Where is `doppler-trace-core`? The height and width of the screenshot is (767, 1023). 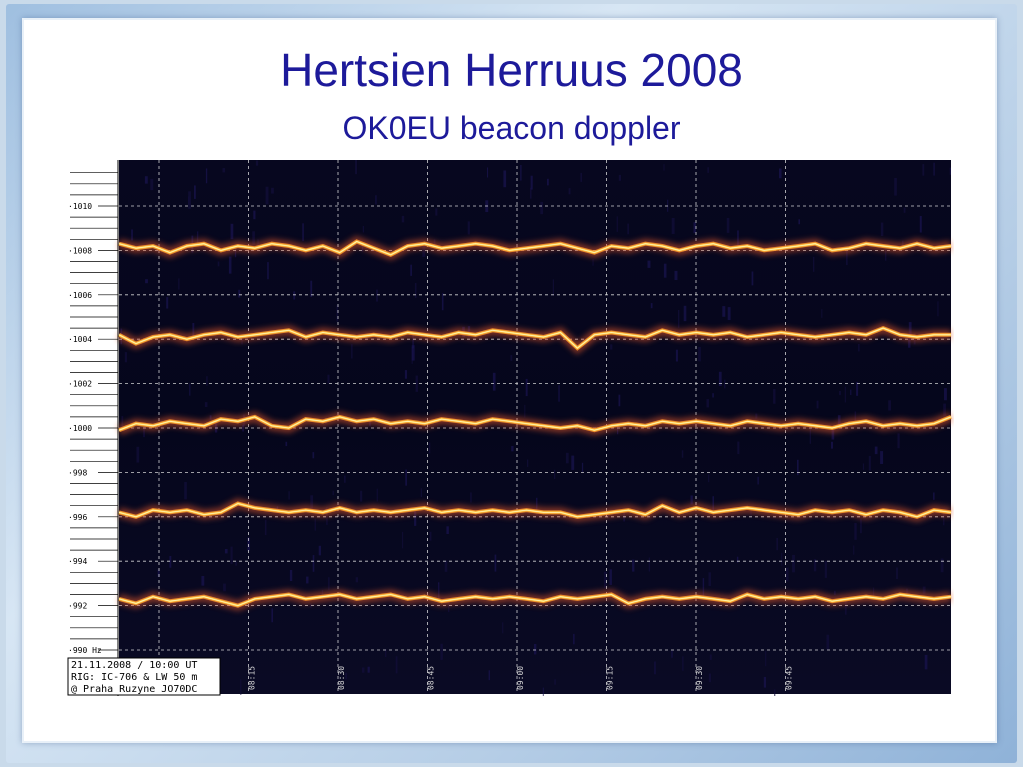 doppler-trace-core is located at coordinates (535, 600).